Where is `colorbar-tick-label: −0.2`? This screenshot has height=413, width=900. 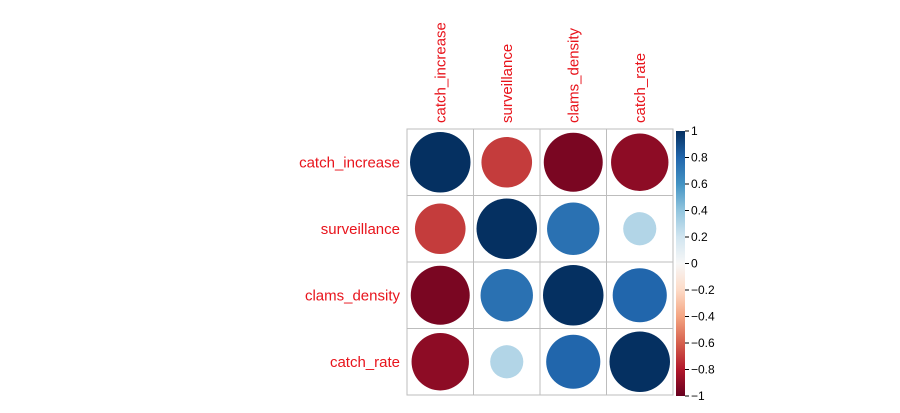 colorbar-tick-label: −0.2 is located at coordinates (703, 290).